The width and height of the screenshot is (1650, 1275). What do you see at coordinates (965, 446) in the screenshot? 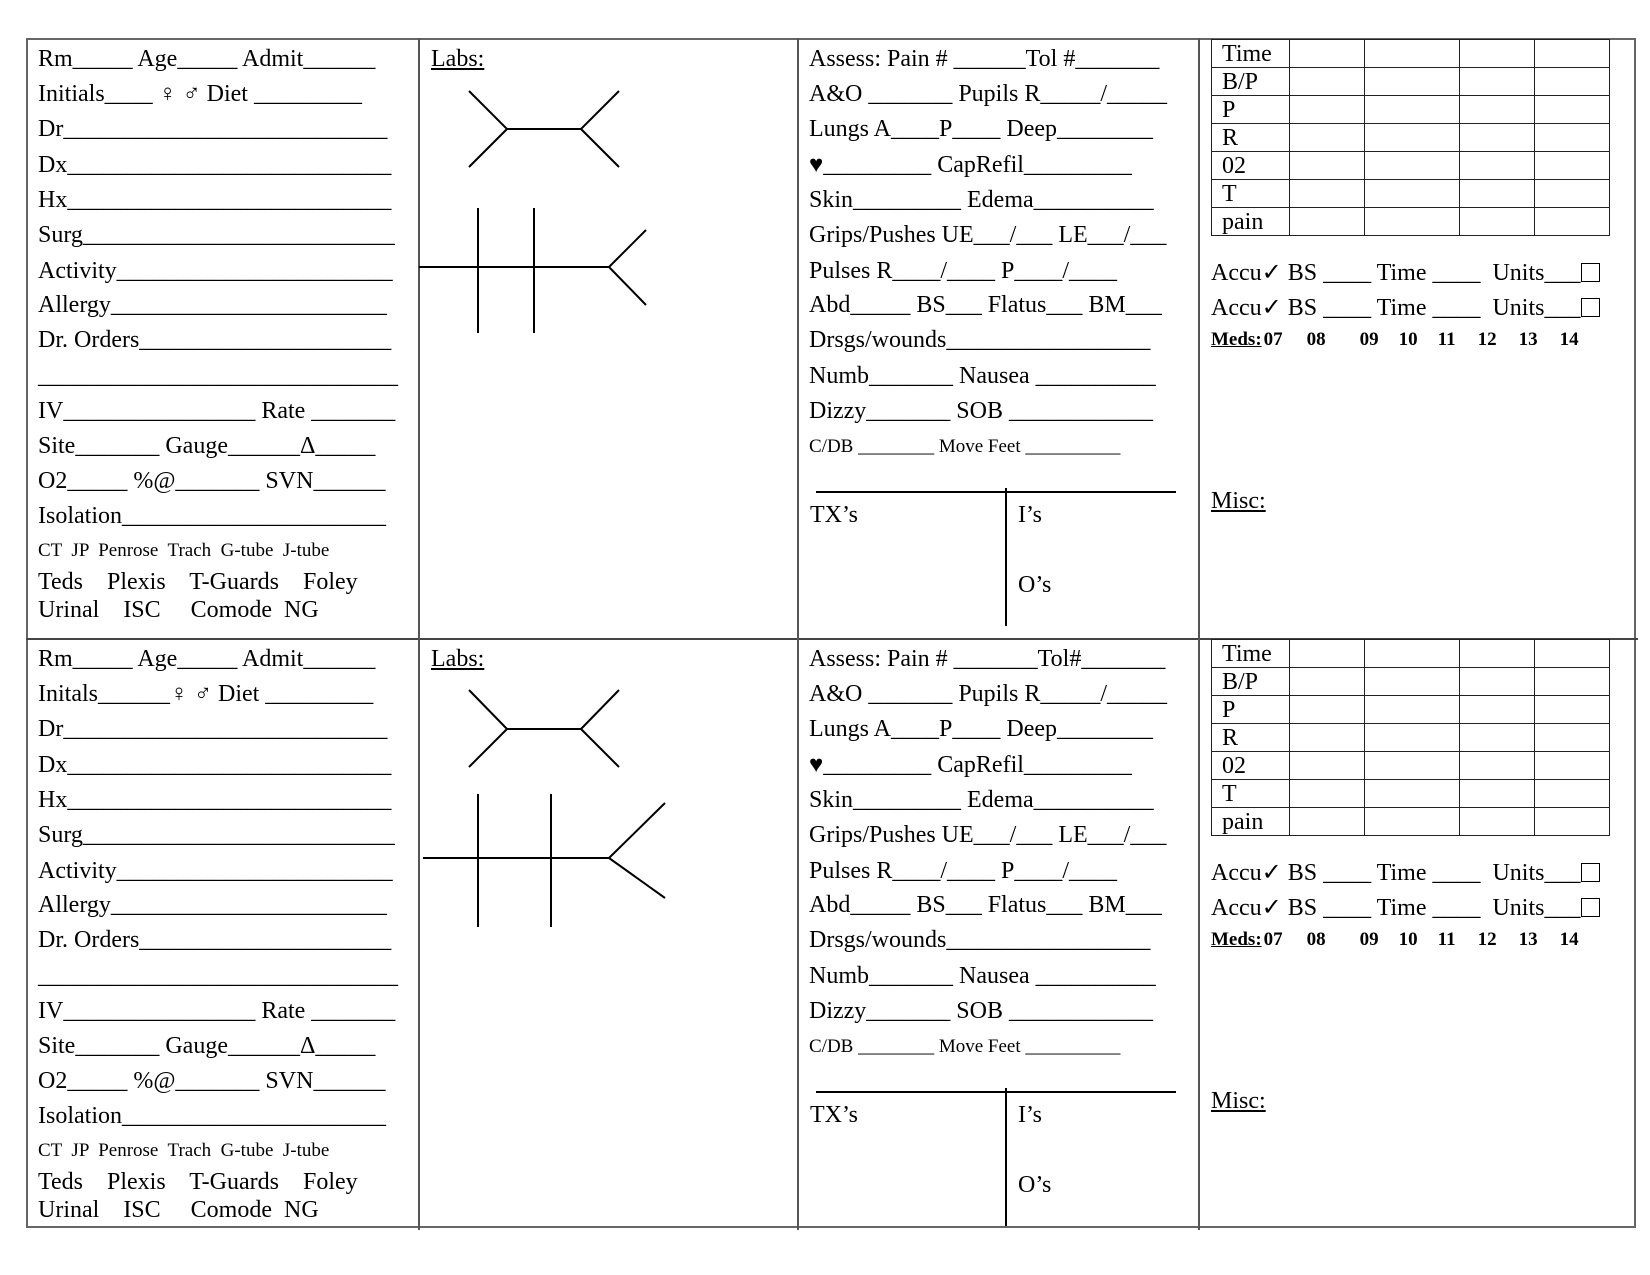
I see `cdb-move-feet-field: C/DB ________ Move Feet __________` at bounding box center [965, 446].